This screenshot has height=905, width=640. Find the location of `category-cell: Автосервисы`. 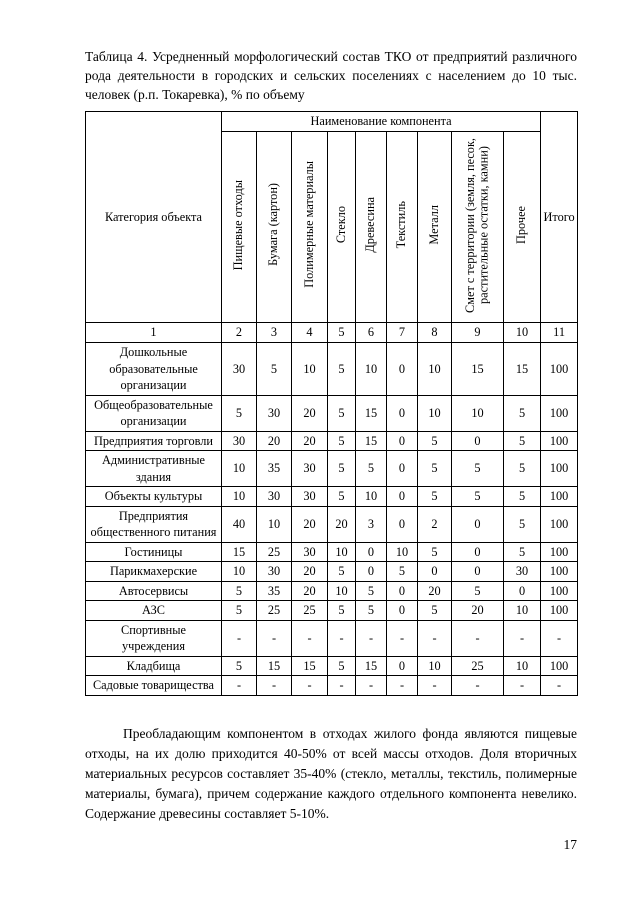

category-cell: Автосервисы is located at coordinates (153, 590).